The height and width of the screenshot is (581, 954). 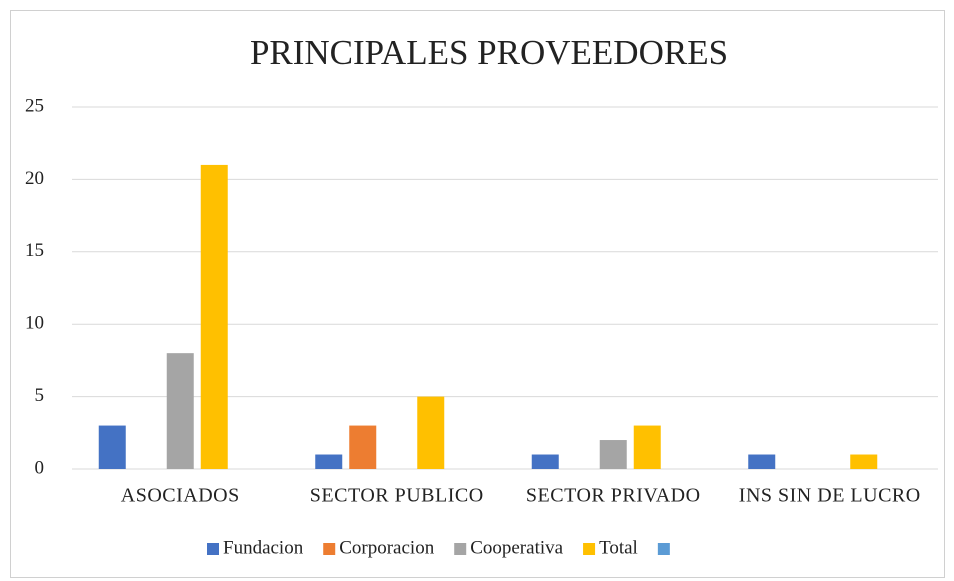 What do you see at coordinates (618, 547) in the screenshot?
I see `legend-label: Total` at bounding box center [618, 547].